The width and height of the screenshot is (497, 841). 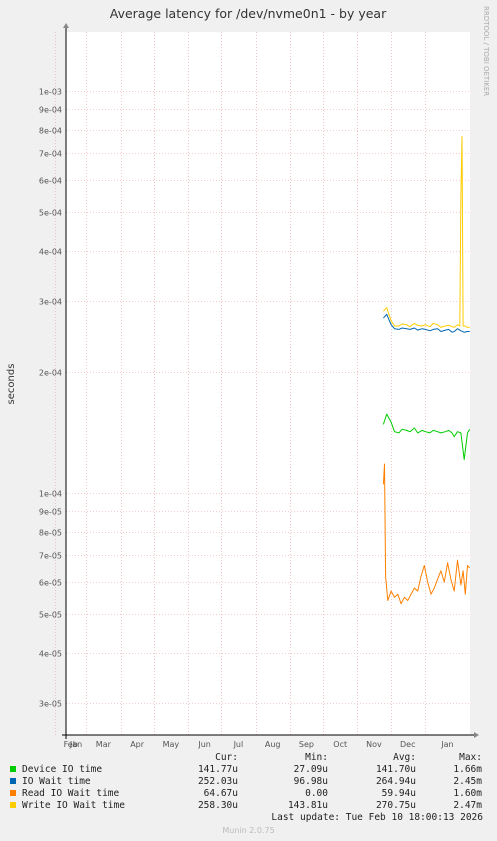 What do you see at coordinates (476, 735) in the screenshot?
I see `x-axis-arrow` at bounding box center [476, 735].